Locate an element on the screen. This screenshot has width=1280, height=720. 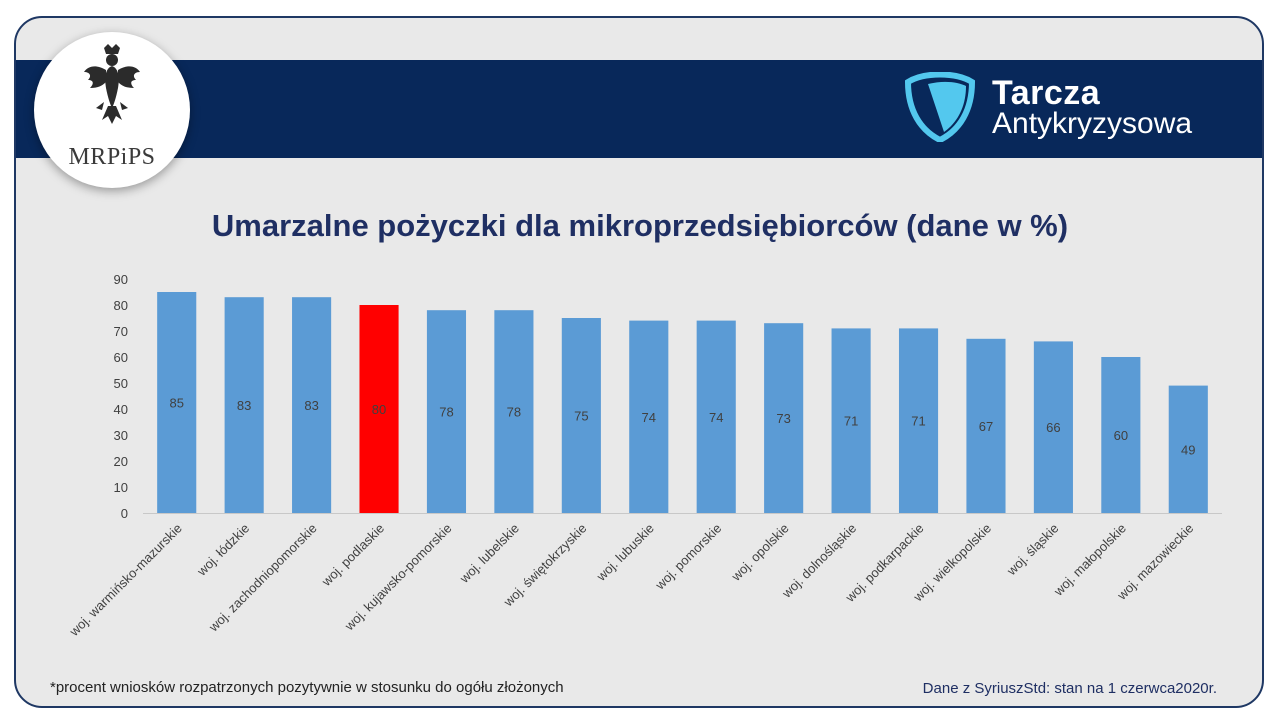
brand-name-line1: Tarcza is located at coordinates (1046, 93).